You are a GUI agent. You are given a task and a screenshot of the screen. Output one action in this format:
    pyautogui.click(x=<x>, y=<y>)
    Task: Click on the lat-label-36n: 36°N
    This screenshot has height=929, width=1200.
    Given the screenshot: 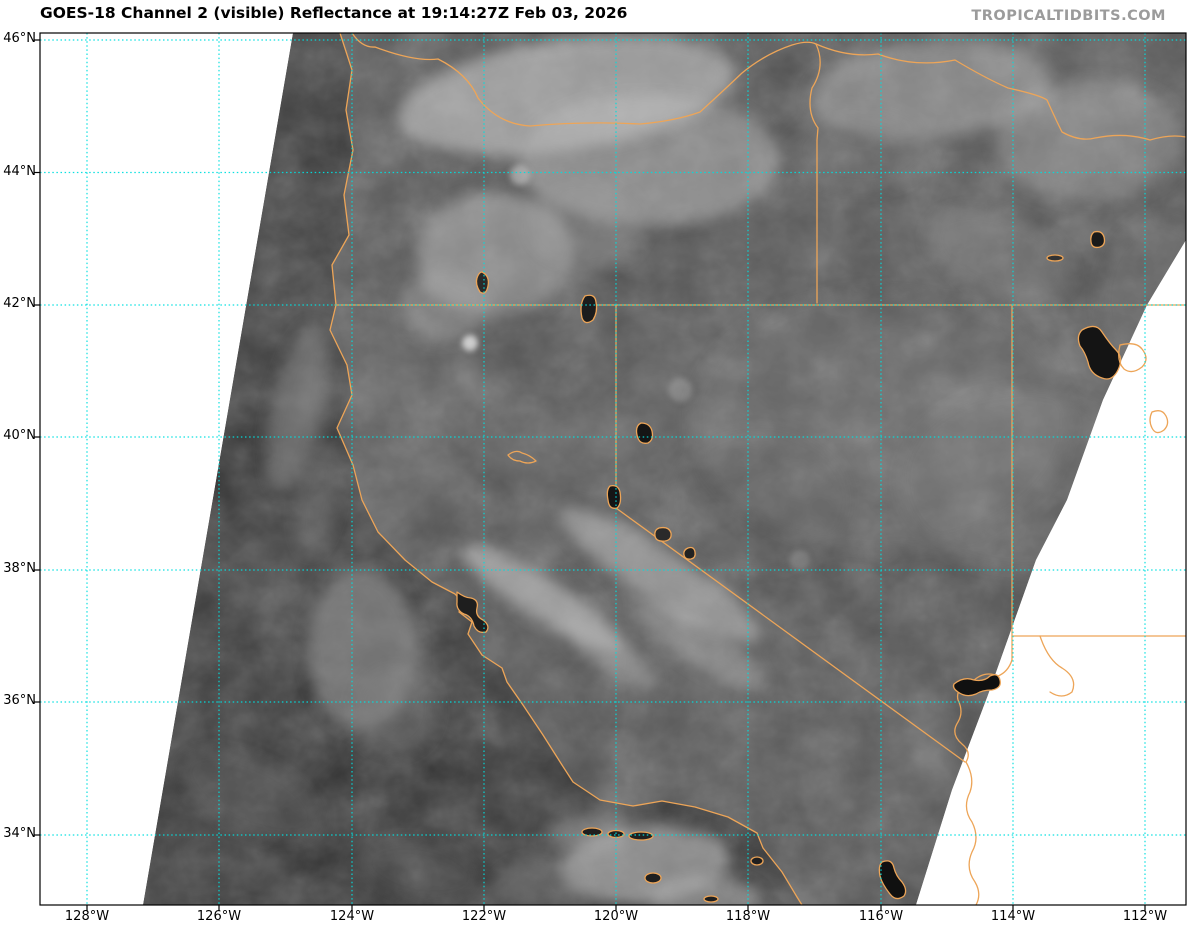 What is the action you would take?
    pyautogui.click(x=19, y=700)
    